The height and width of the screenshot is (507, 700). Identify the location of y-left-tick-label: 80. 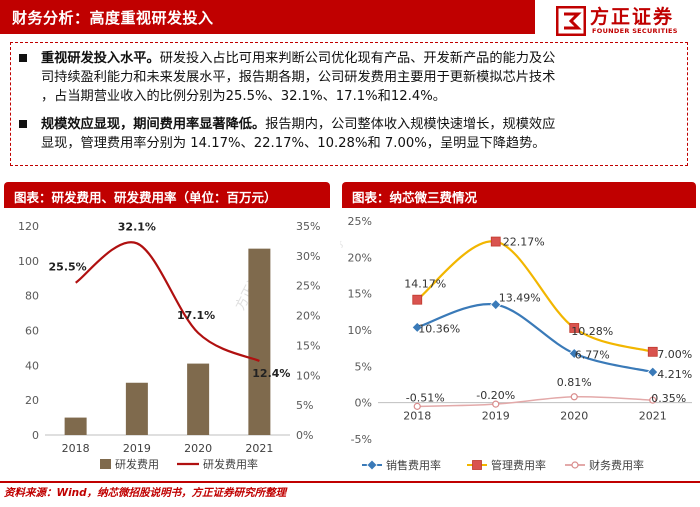
(32, 296).